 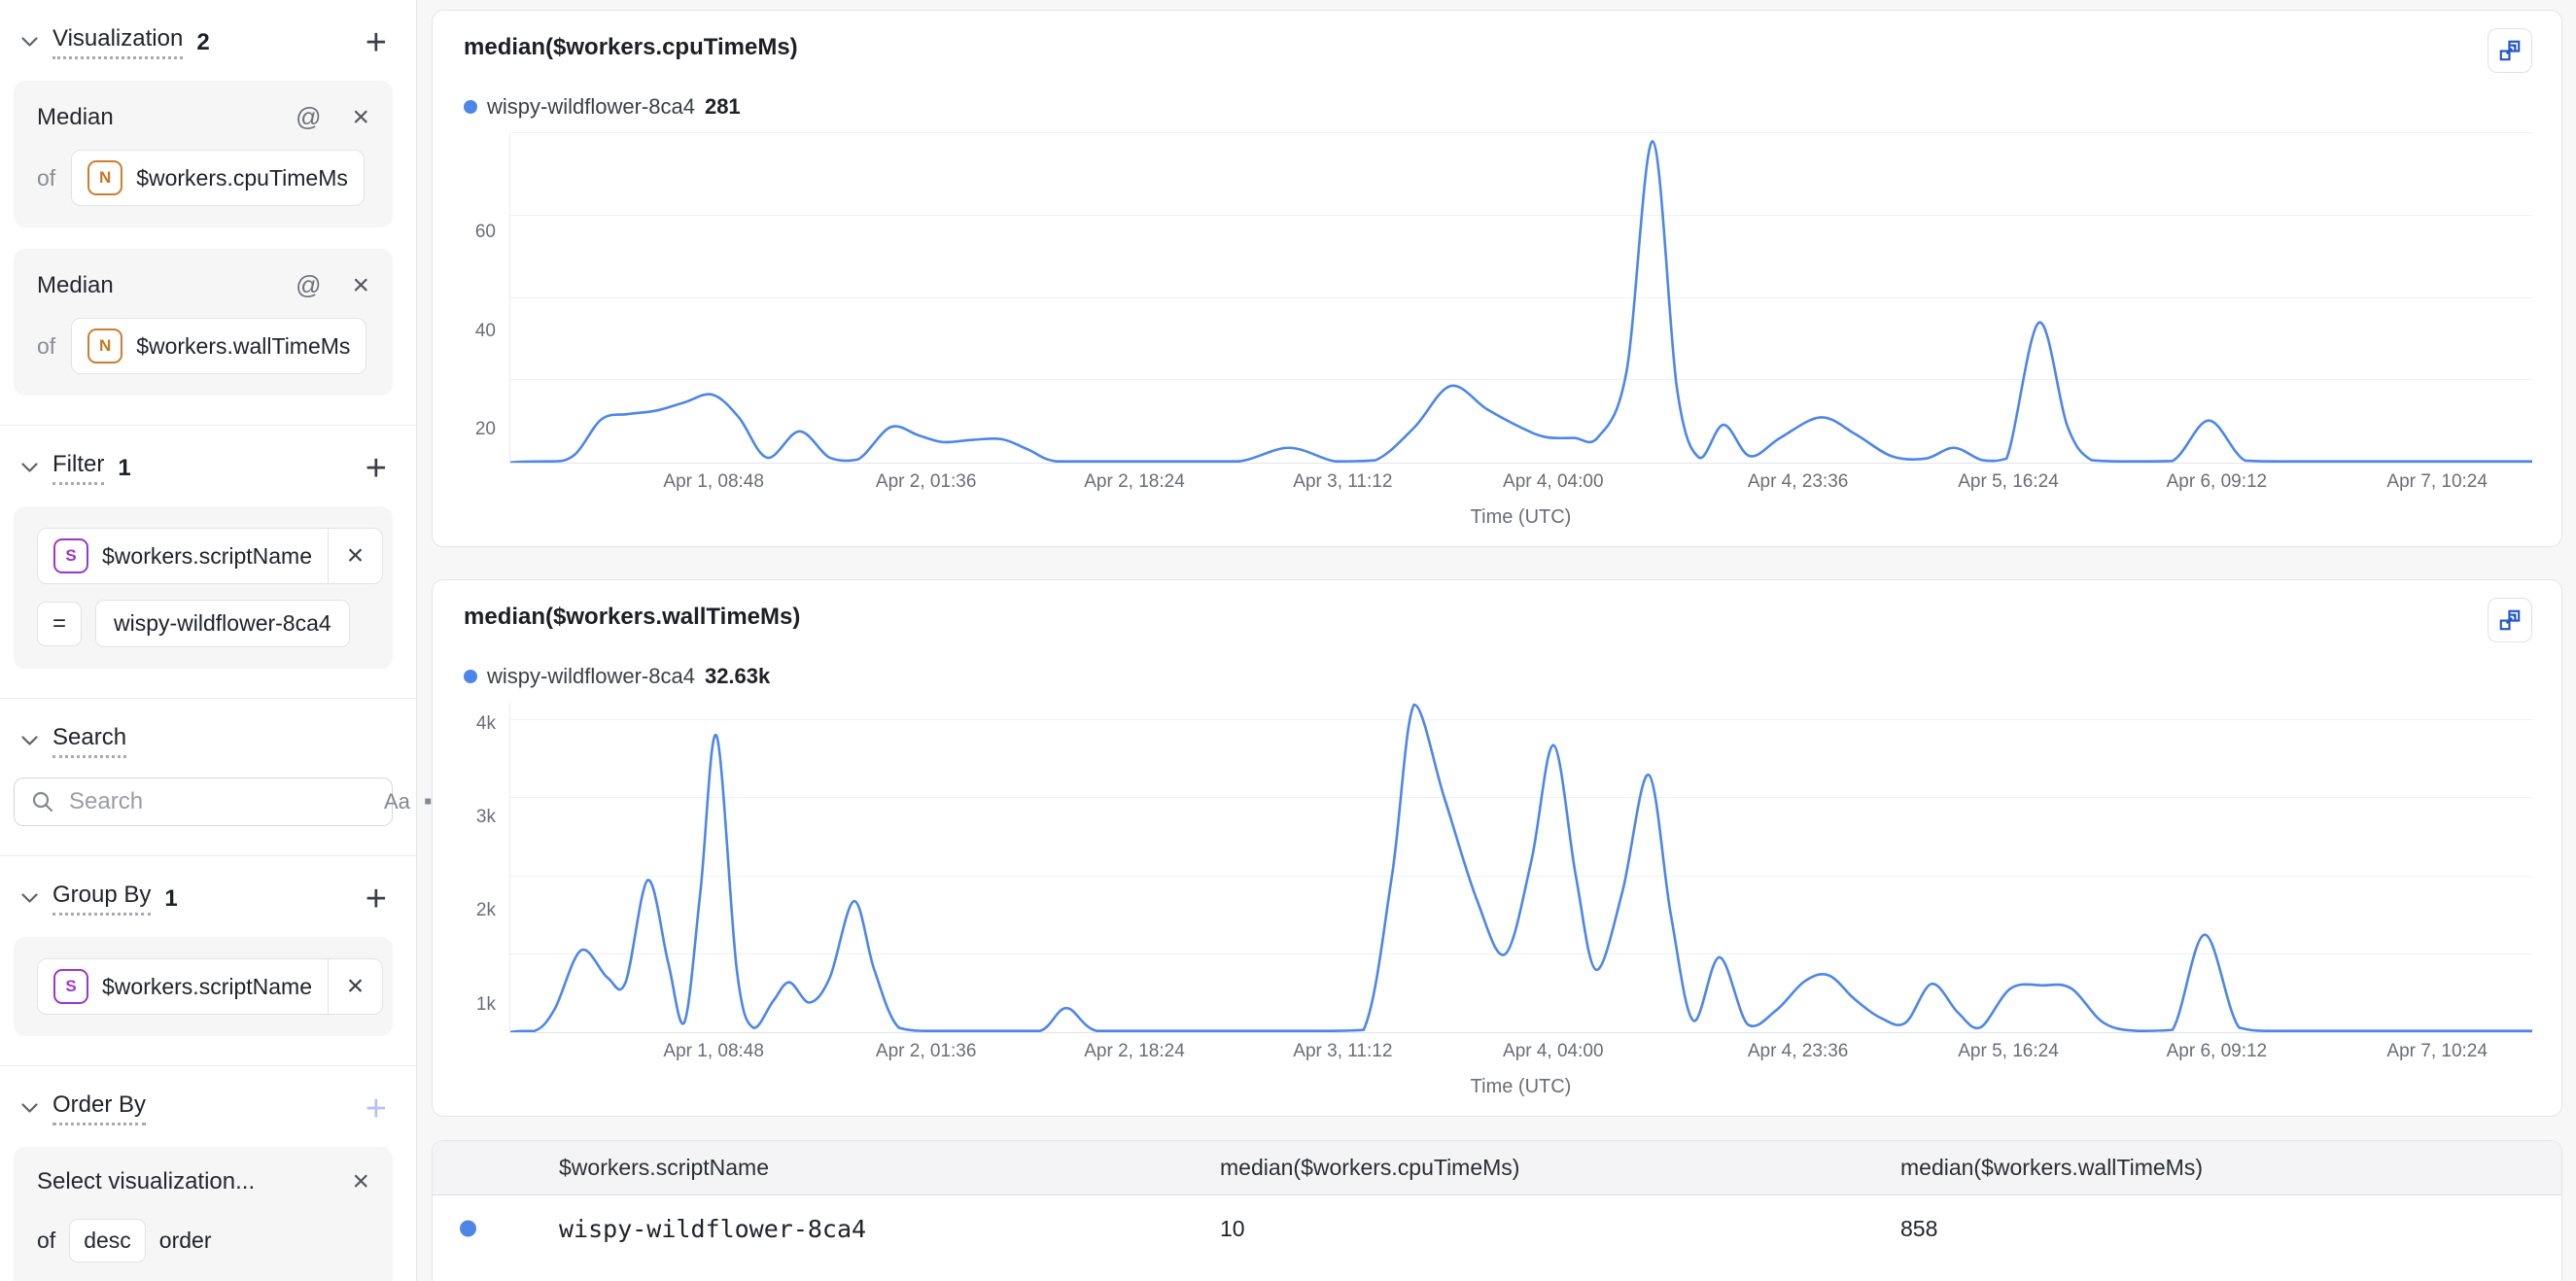 I want to click on x-tick-label: Apr 6, 09:12, so click(x=2217, y=481).